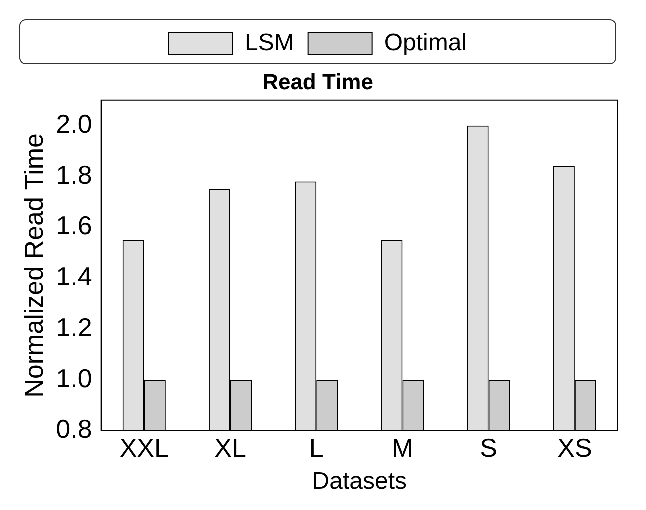  What do you see at coordinates (144, 447) in the screenshot?
I see `x-tick-label: XXL` at bounding box center [144, 447].